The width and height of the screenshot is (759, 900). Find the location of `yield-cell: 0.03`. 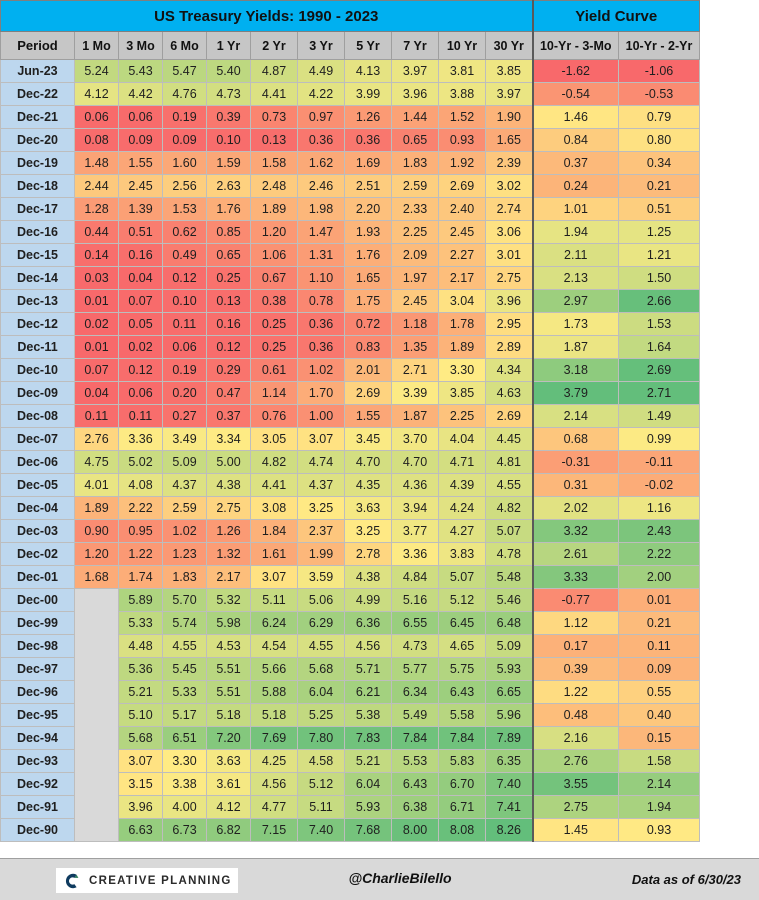

yield-cell: 0.03 is located at coordinates (96, 278).